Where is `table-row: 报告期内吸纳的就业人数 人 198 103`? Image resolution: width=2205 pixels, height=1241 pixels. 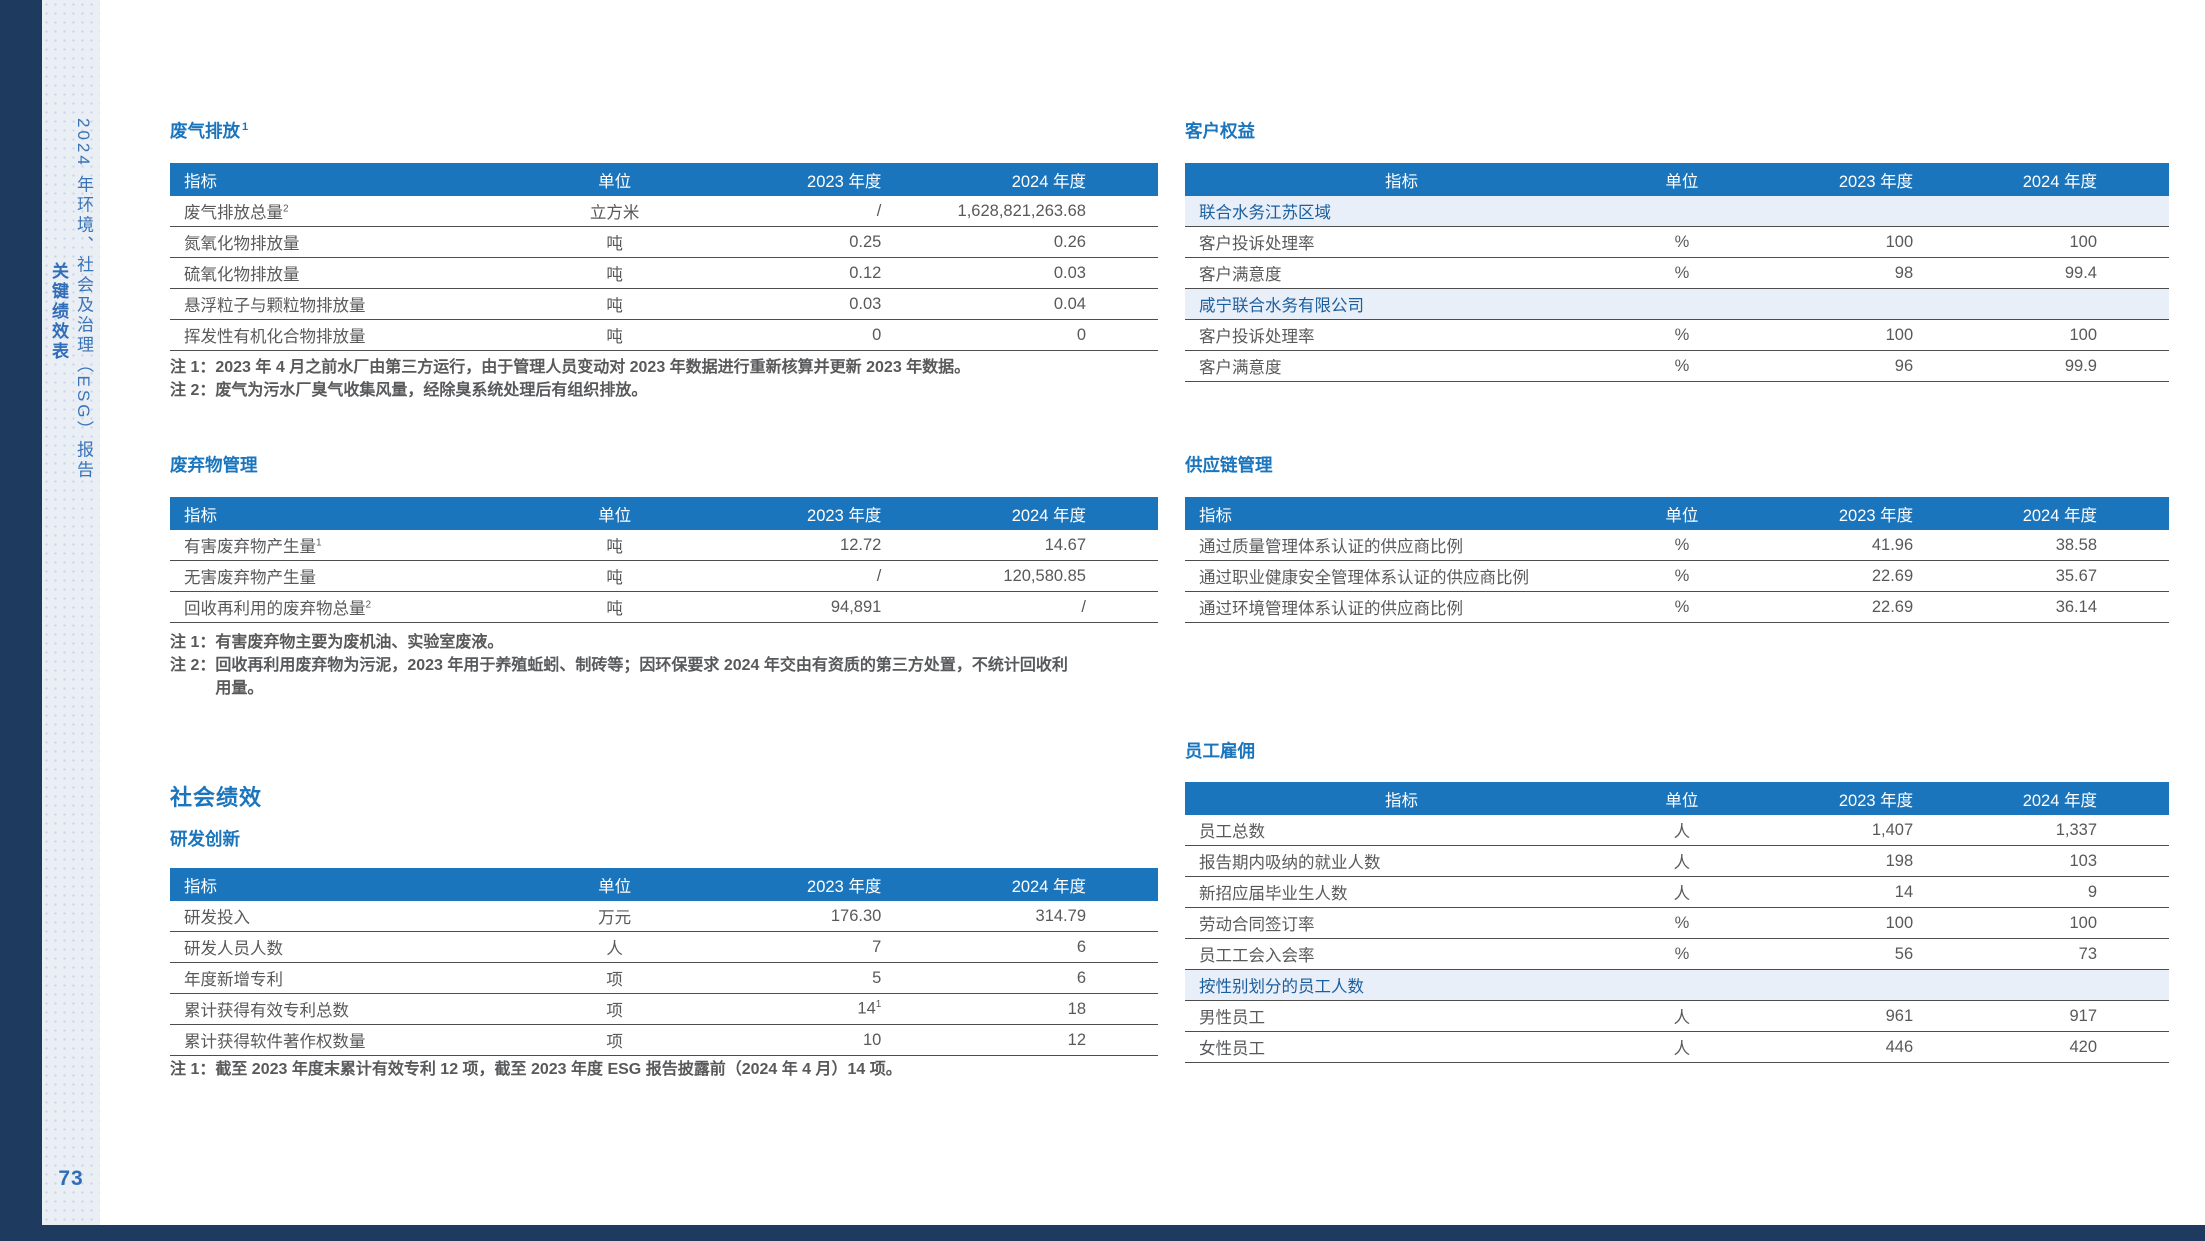
table-row: 报告期内吸纳的就业人数 人 198 103 is located at coordinates (1677, 861).